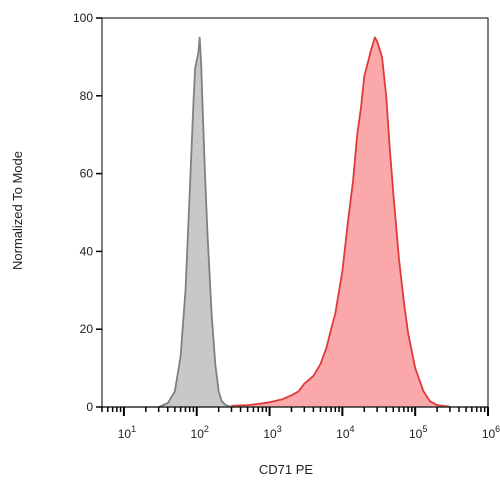 The height and width of the screenshot is (500, 500). I want to click on y-tick-label: 20, so click(87, 329).